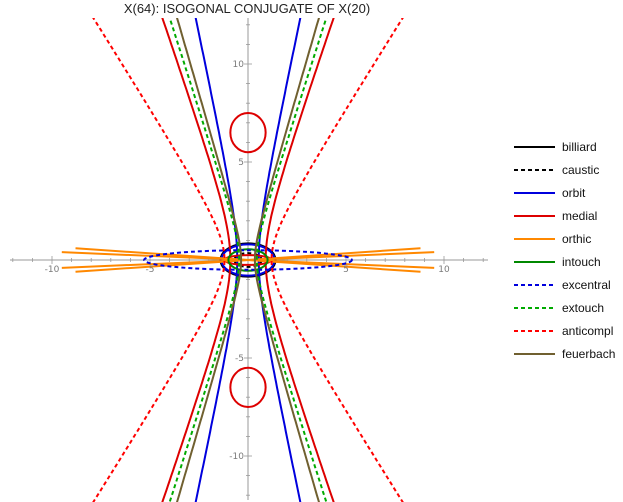 This screenshot has width=623, height=502. What do you see at coordinates (557, 262) in the screenshot?
I see `legend-item-intouch: intouch` at bounding box center [557, 262].